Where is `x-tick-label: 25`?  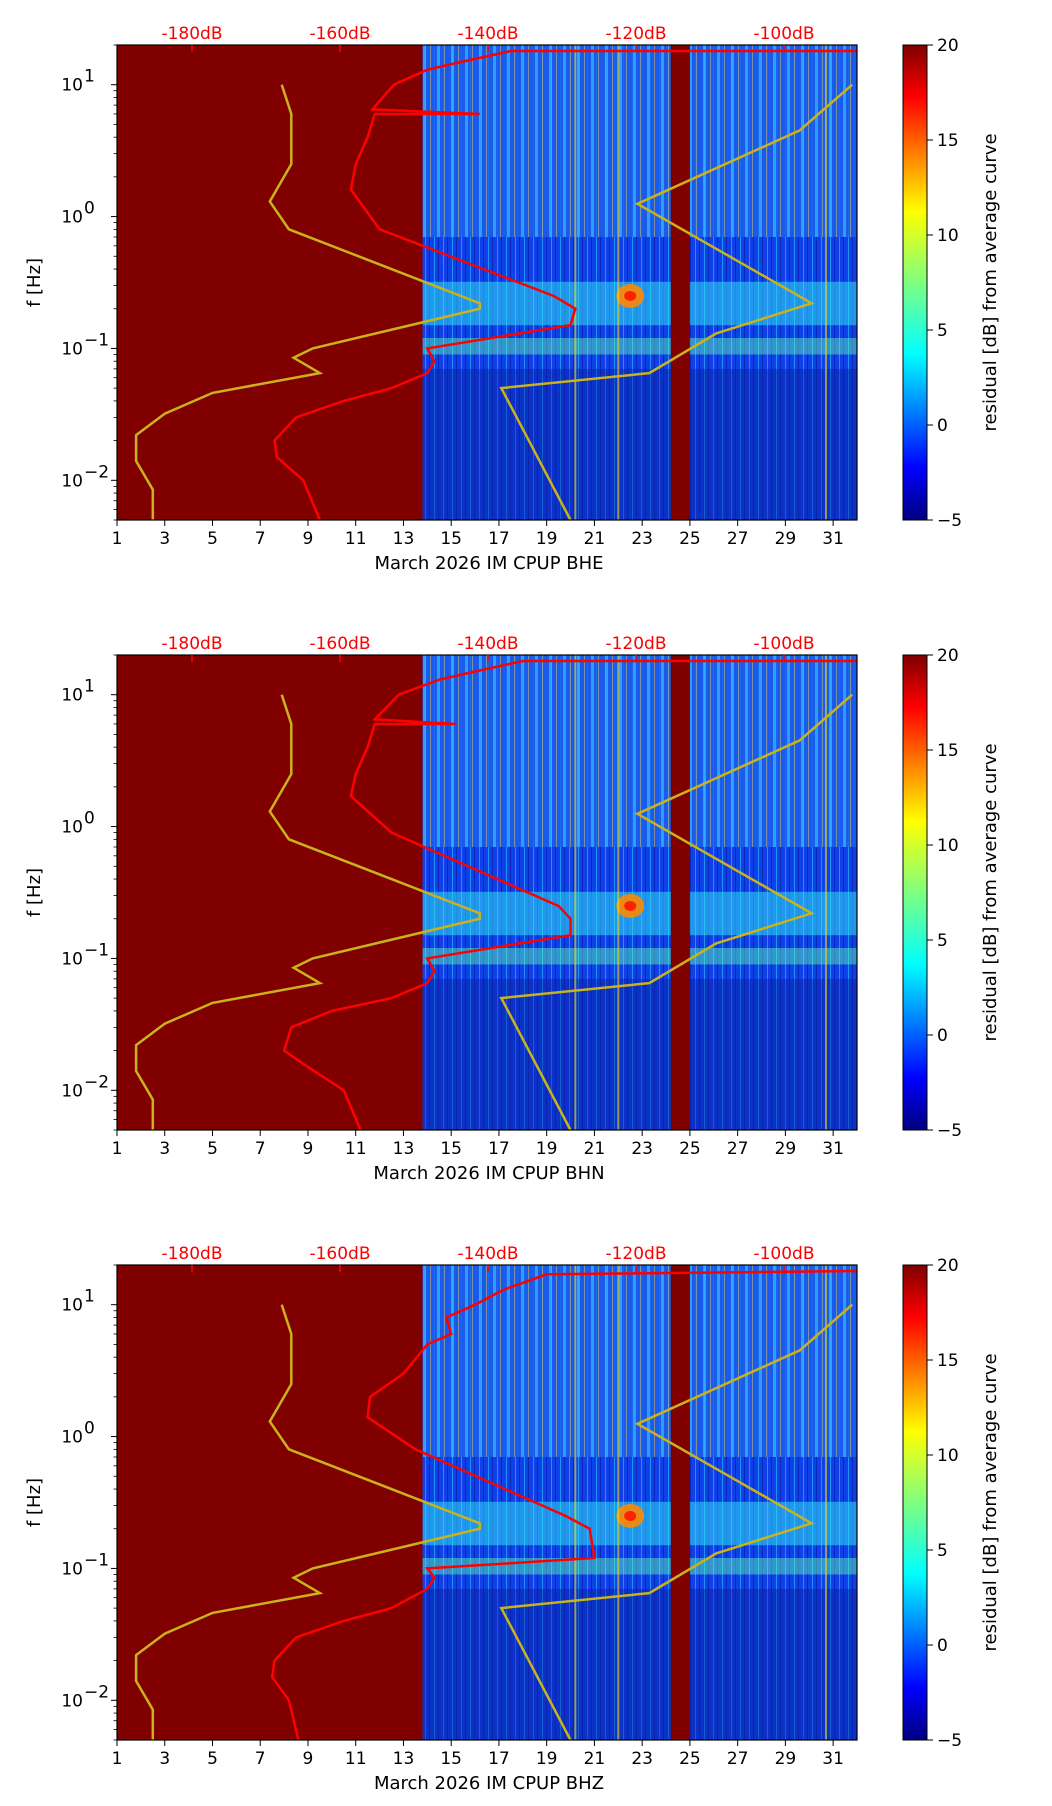 x-tick-label: 25 is located at coordinates (690, 1759).